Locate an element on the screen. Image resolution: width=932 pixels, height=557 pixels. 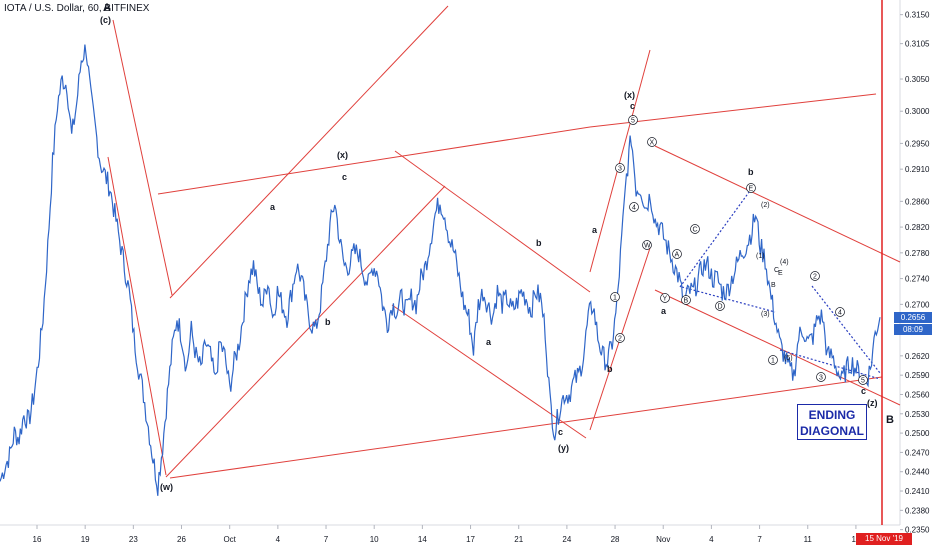
price-tick-label: 0.3105 is located at coordinates (917, 44).